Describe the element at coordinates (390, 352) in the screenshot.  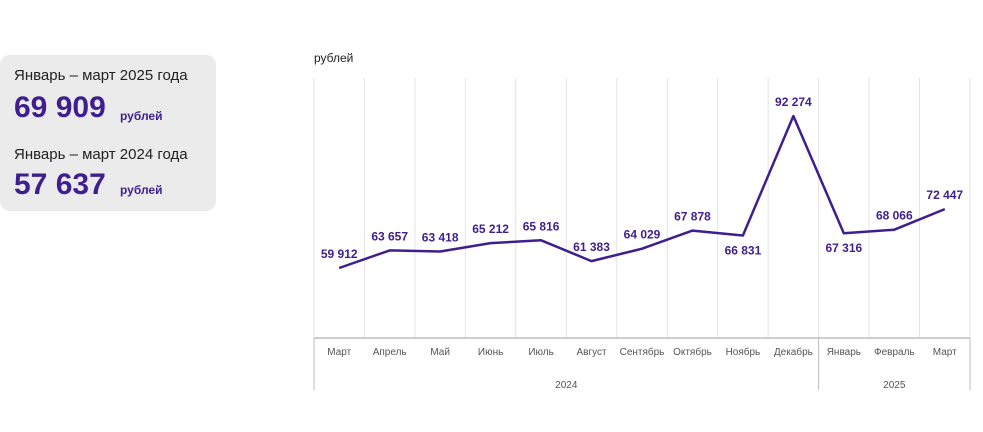
I see `x-tick-label: Апрель` at that location.